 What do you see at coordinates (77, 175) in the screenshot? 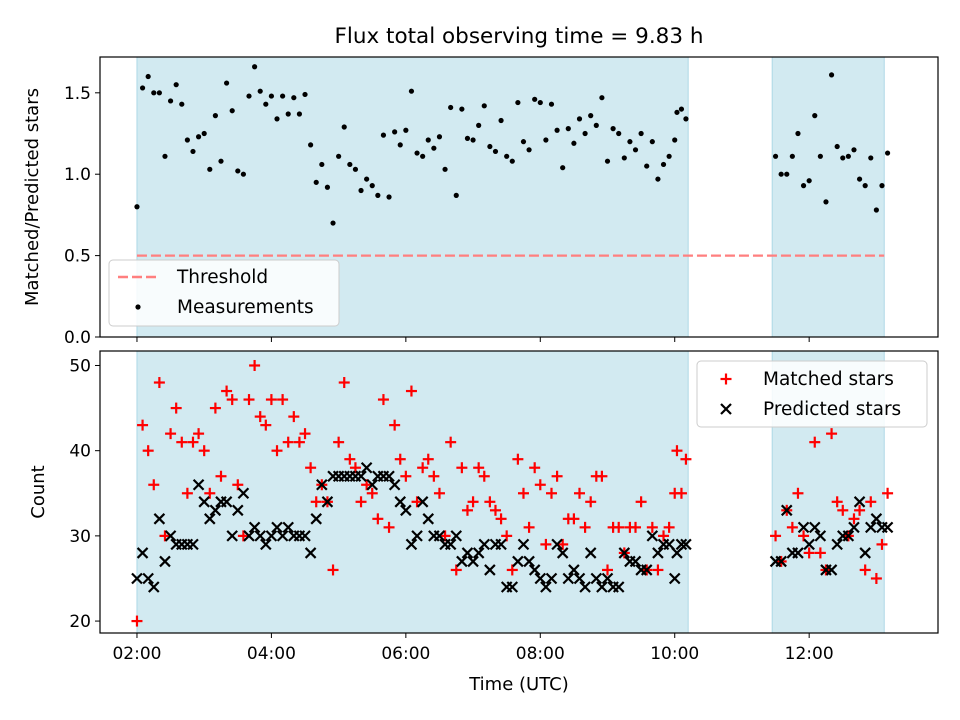
I see `top-y-tick-label: 1.0` at bounding box center [77, 175].